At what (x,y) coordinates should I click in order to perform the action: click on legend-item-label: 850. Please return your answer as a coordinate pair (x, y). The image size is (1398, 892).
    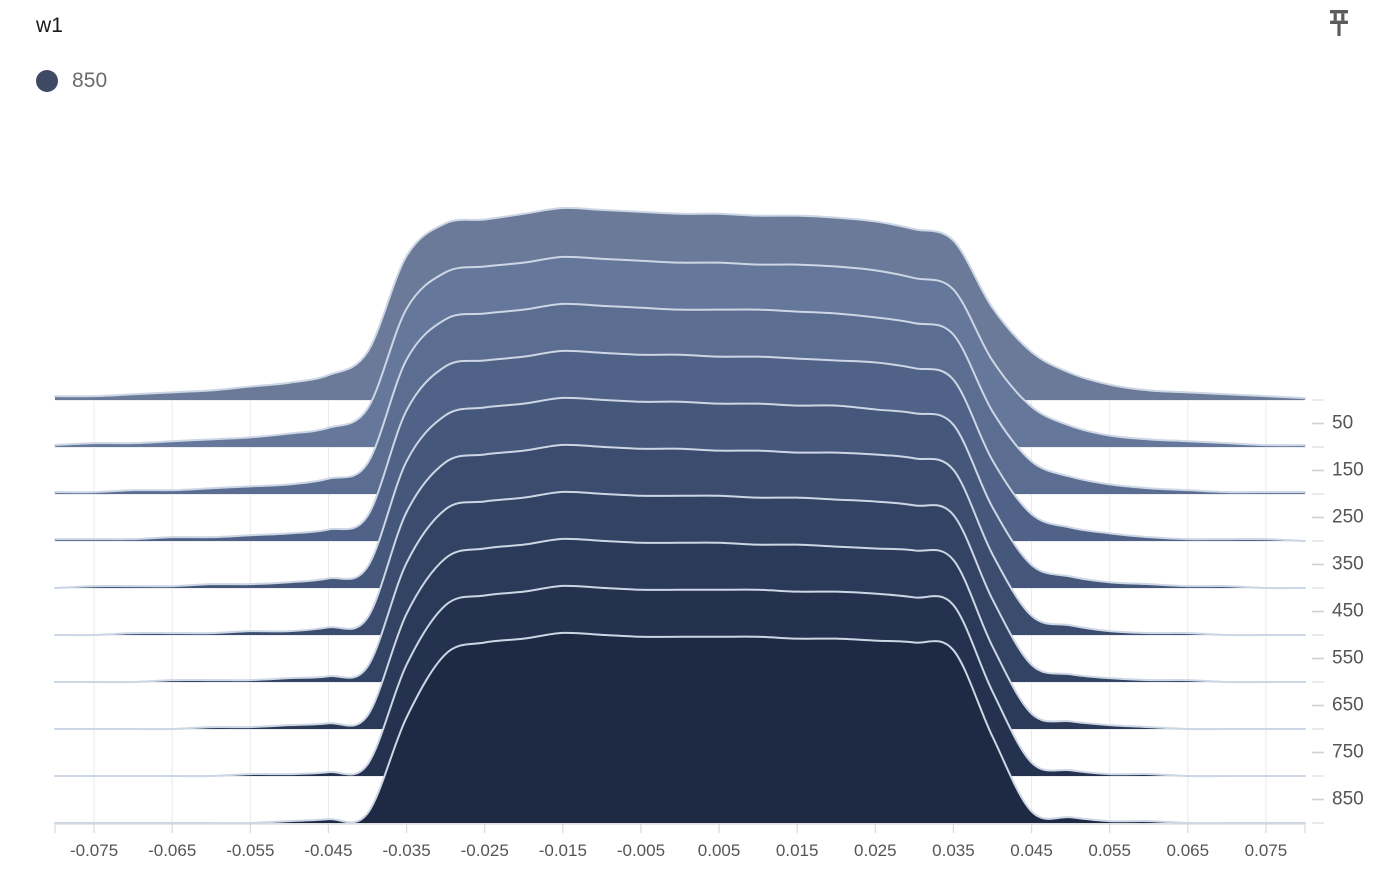
    Looking at the image, I should click on (90, 80).